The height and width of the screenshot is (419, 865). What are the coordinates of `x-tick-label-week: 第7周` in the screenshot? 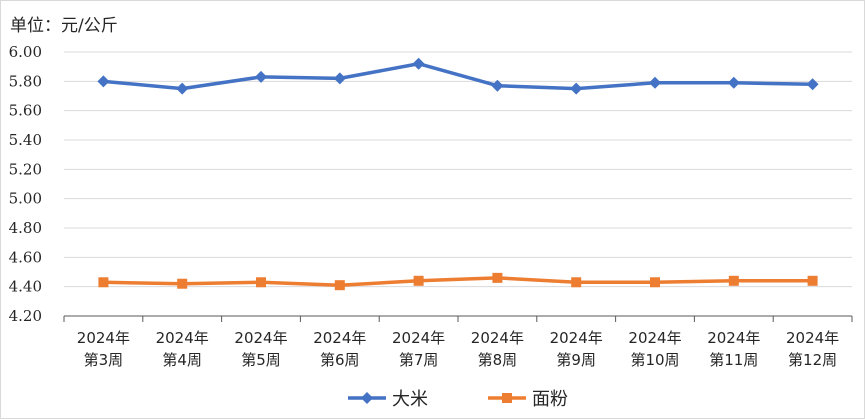 It's located at (419, 360).